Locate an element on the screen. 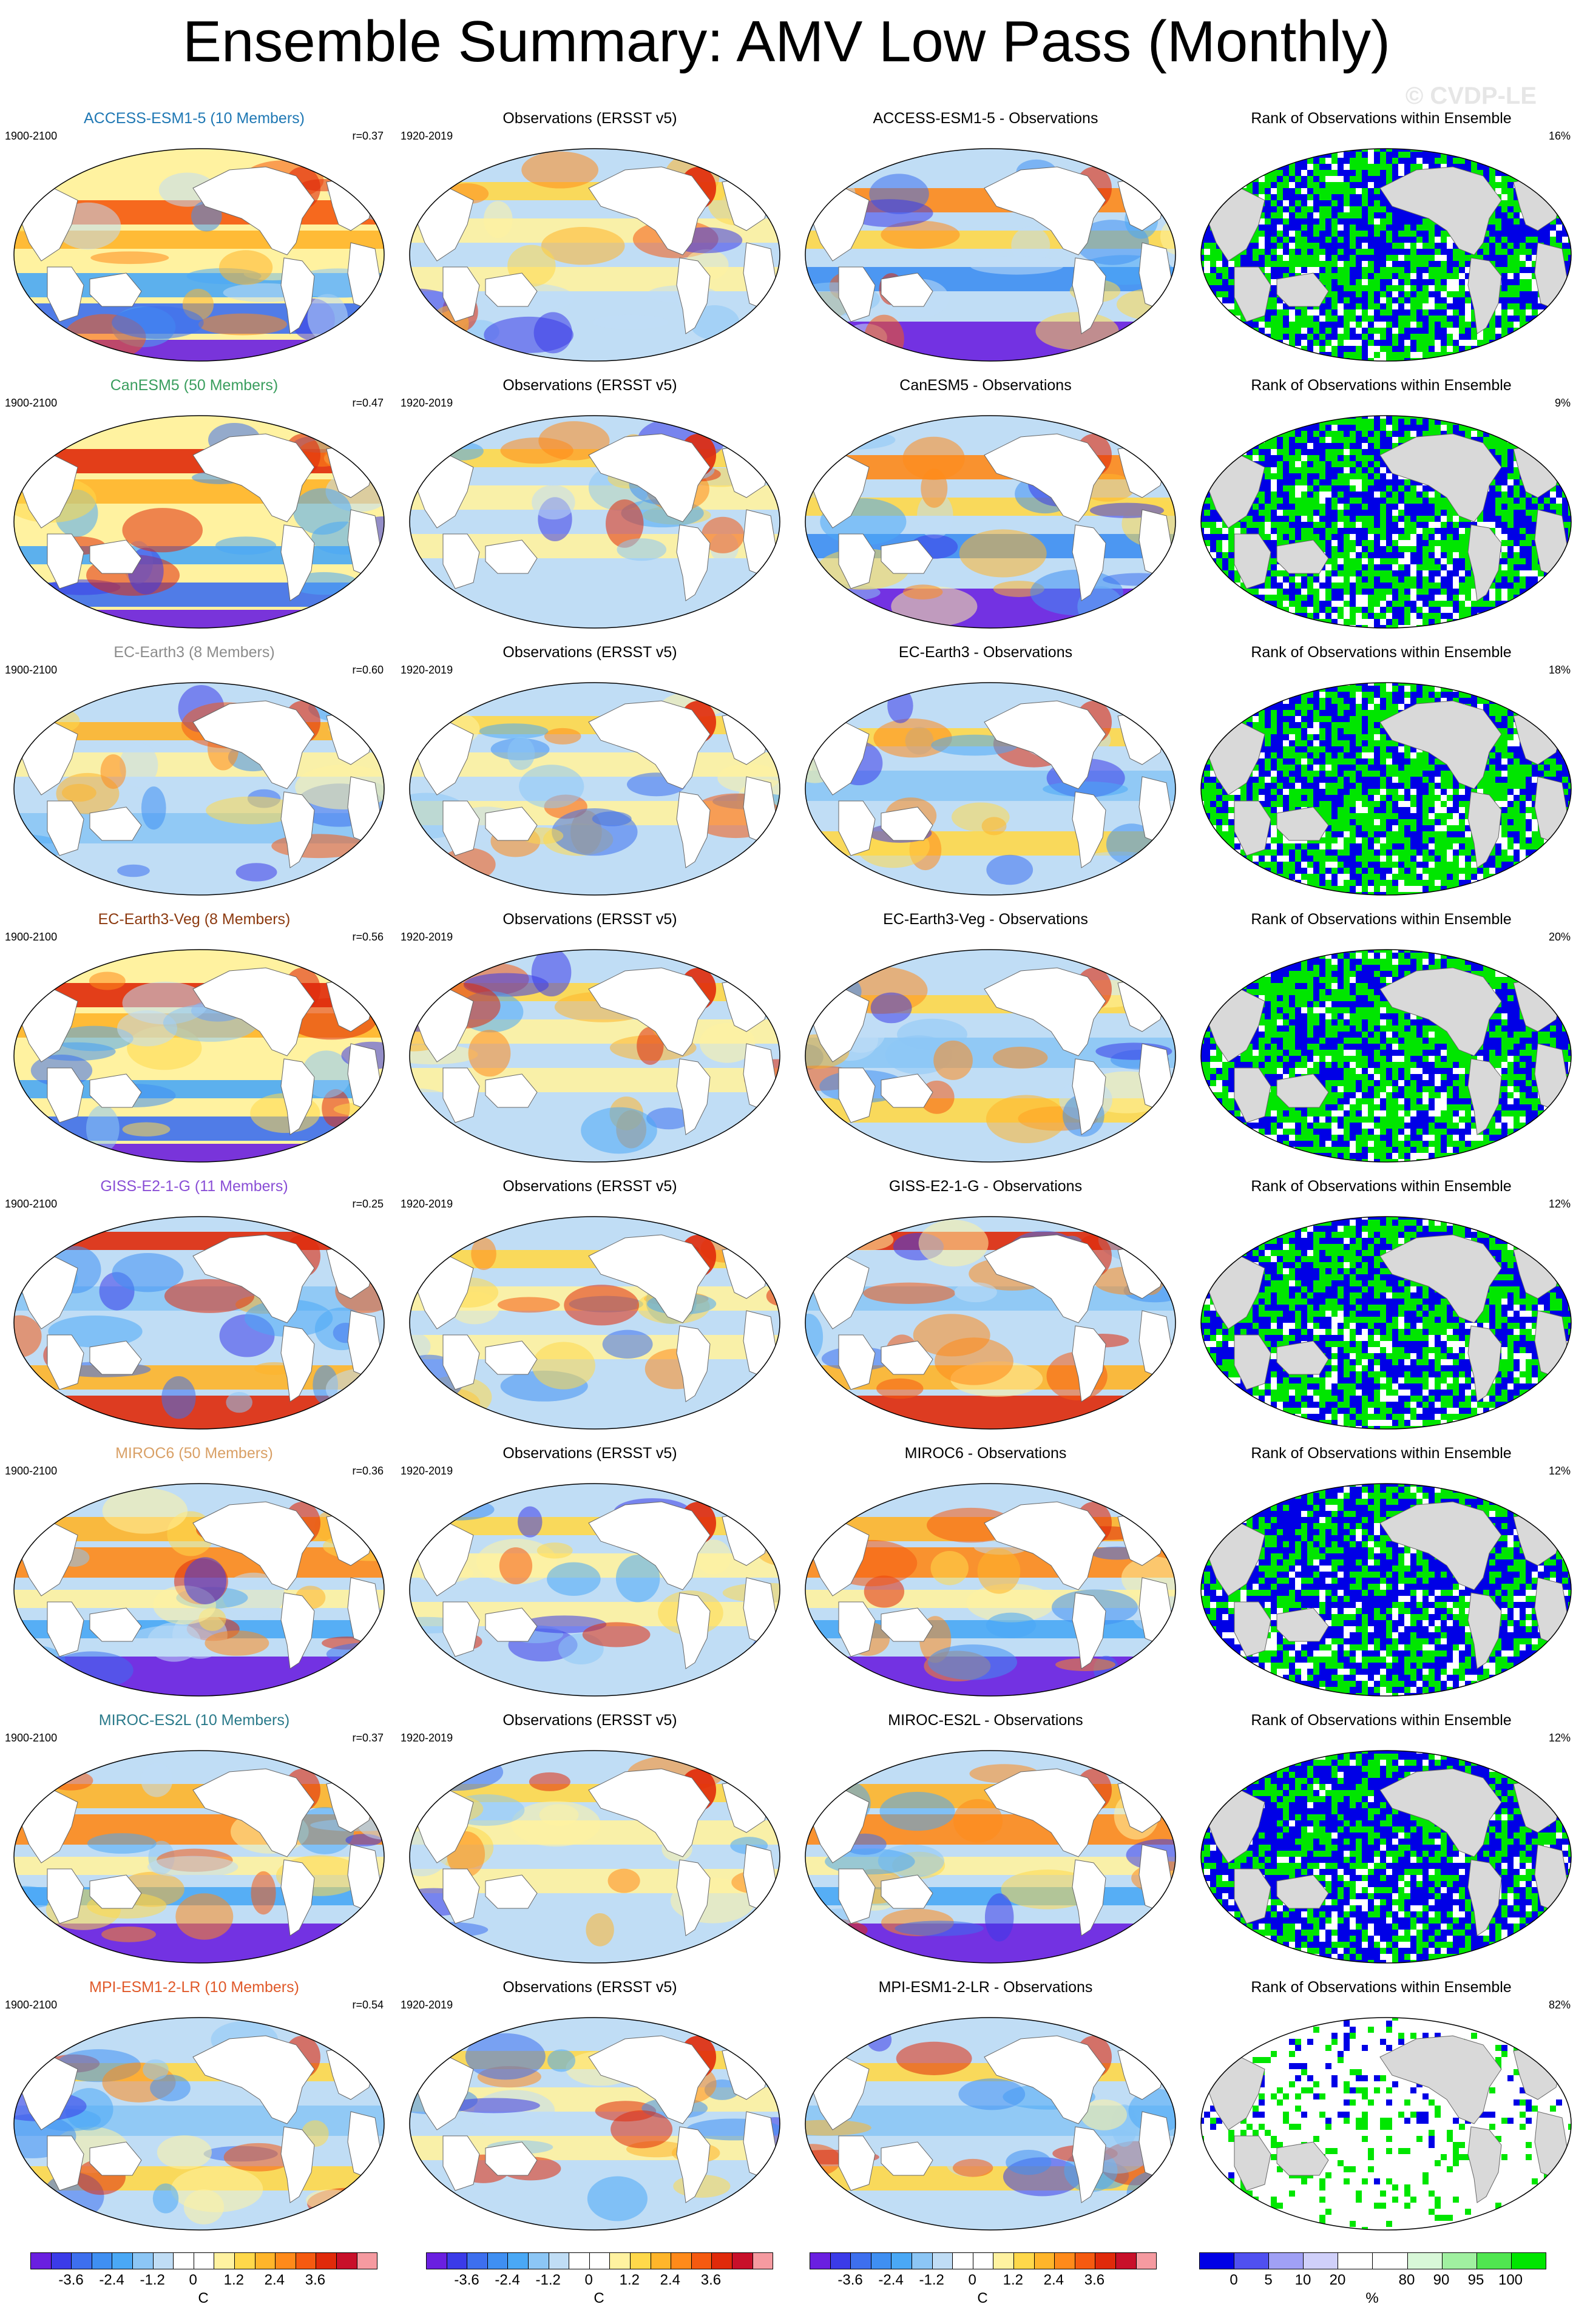 This screenshot has height=2324, width=1573. panel-row6-rank: Rank of Observations within Ensemble 12% is located at coordinates (1380, 1577).